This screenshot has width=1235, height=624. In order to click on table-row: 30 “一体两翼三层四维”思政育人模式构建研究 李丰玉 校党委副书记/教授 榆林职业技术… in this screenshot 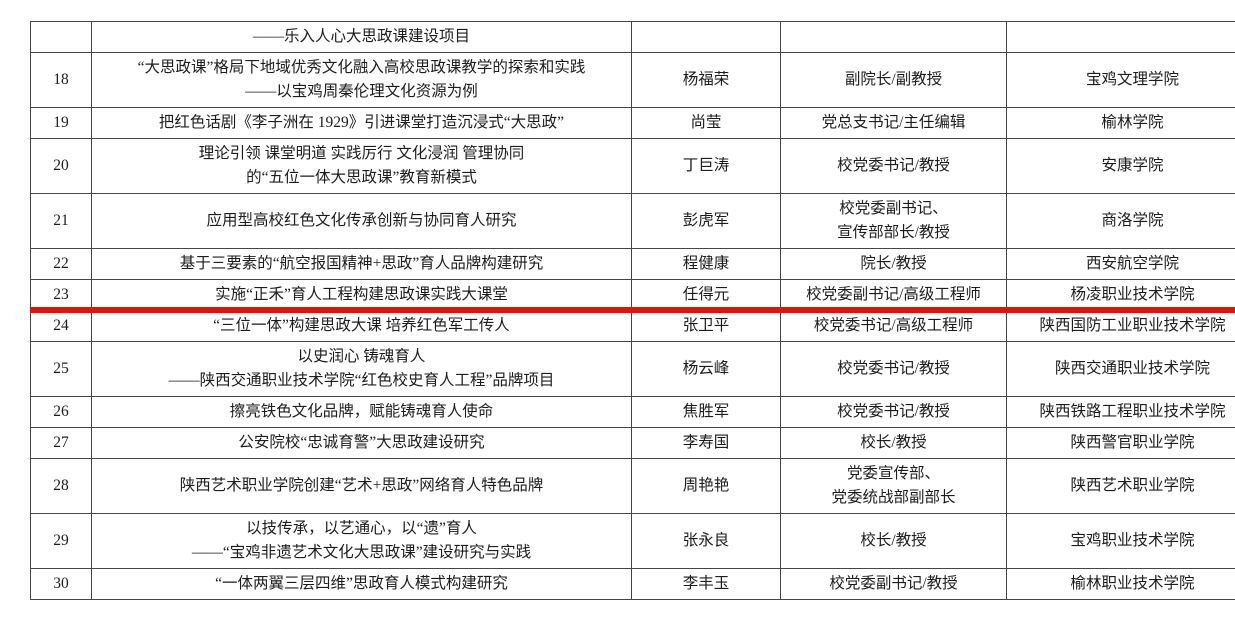, I will do `click(632, 584)`.